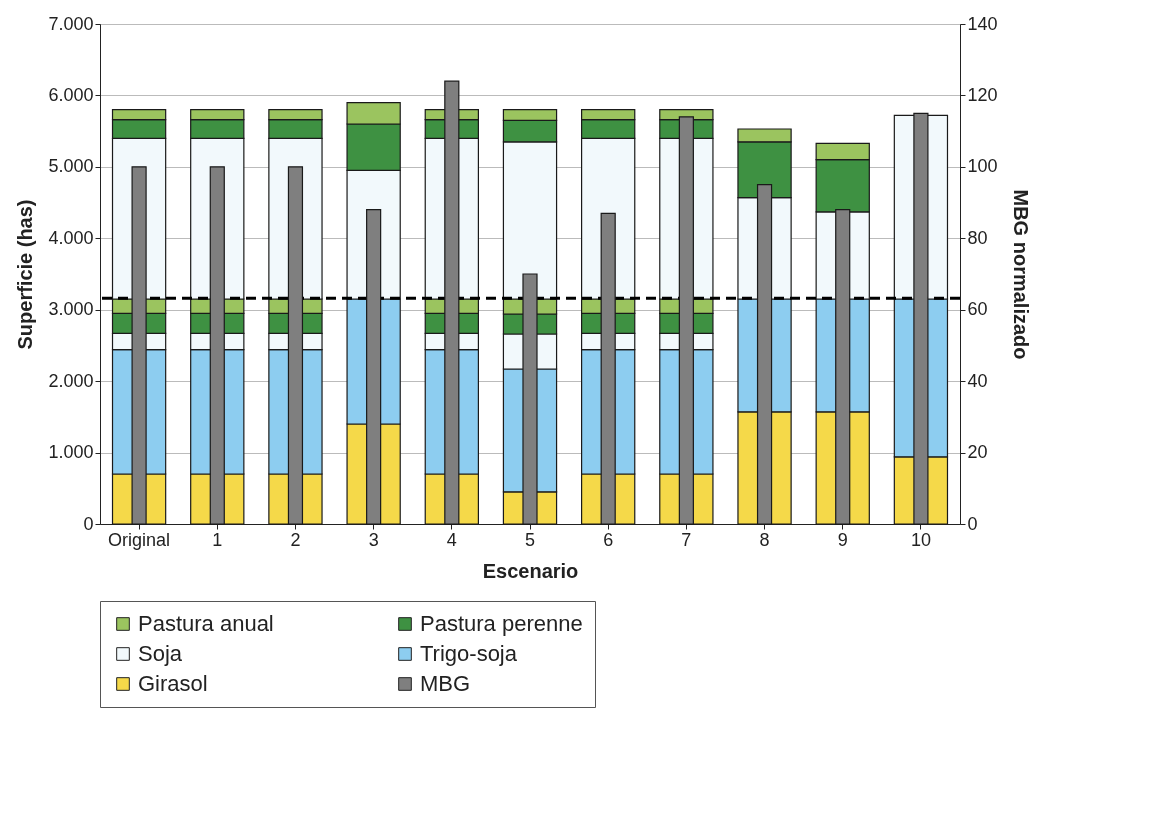  Describe the element at coordinates (160, 653) in the screenshot. I see `legend-label: Soja` at that location.